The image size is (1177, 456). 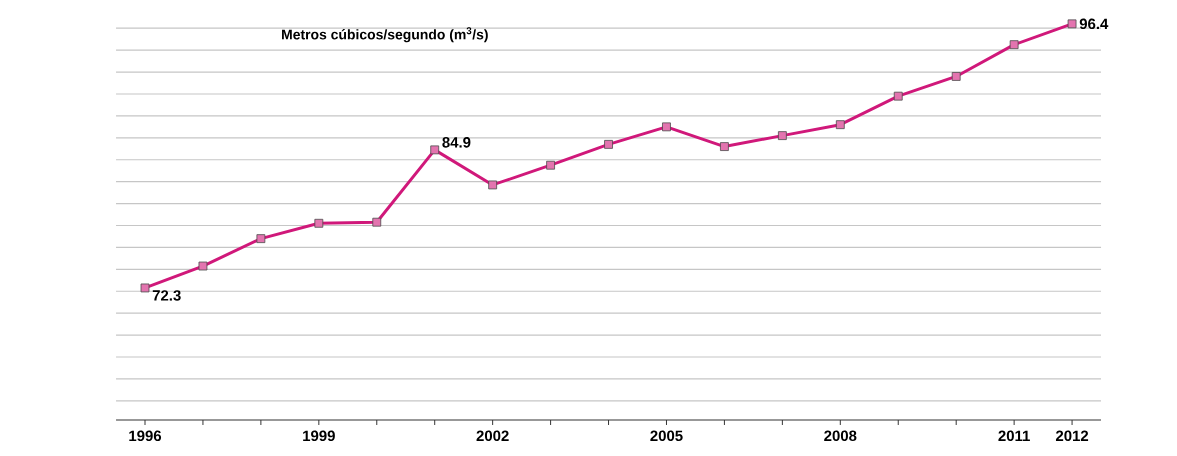 What do you see at coordinates (840, 436) in the screenshot?
I see `x-tick-label: 2008` at bounding box center [840, 436].